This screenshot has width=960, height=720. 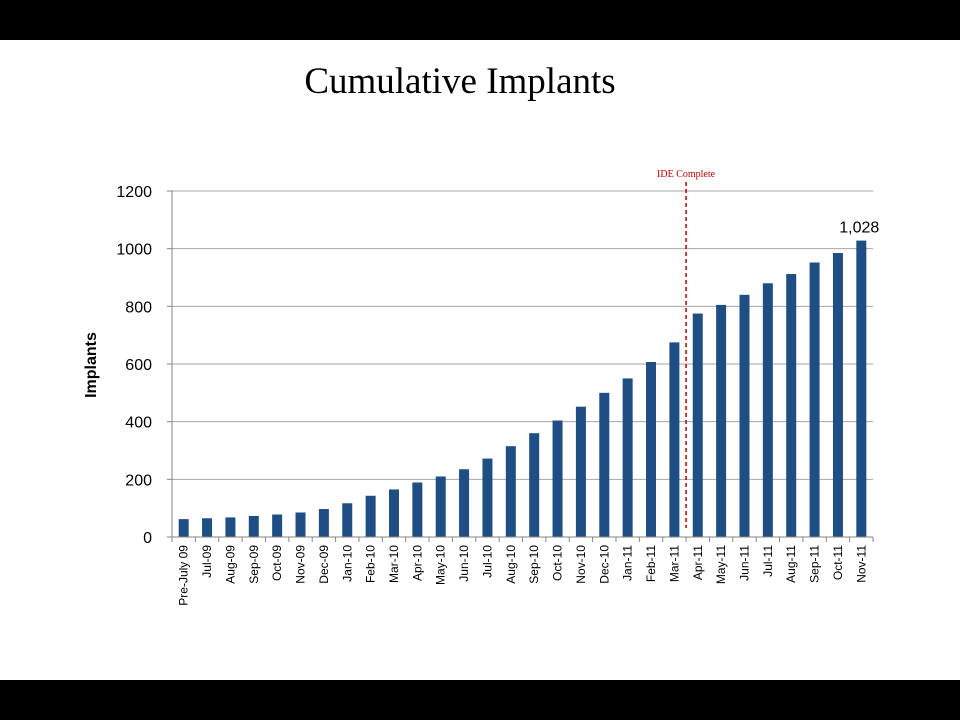 What do you see at coordinates (558, 563) in the screenshot?
I see `x-tick-label: Oct-10` at bounding box center [558, 563].